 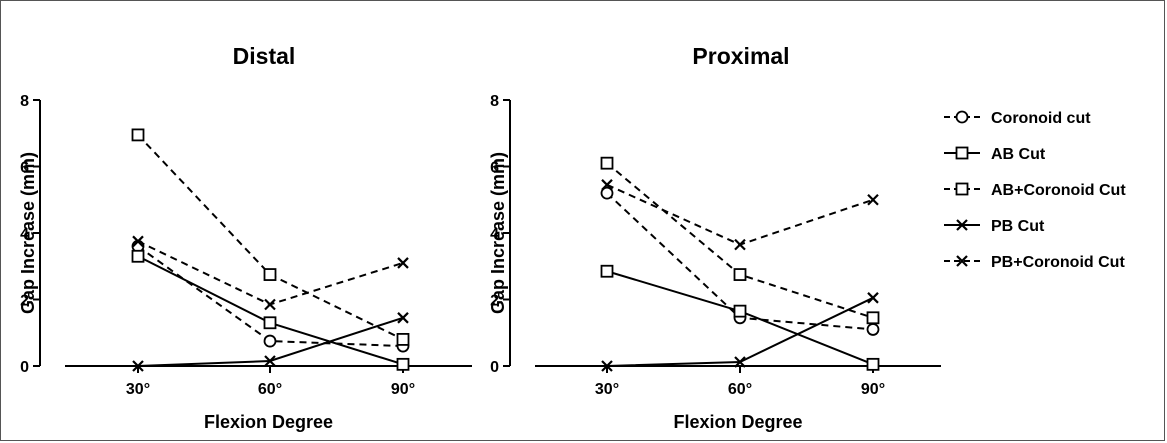 I want to click on panel-title-2: Proximal, so click(x=740, y=56).